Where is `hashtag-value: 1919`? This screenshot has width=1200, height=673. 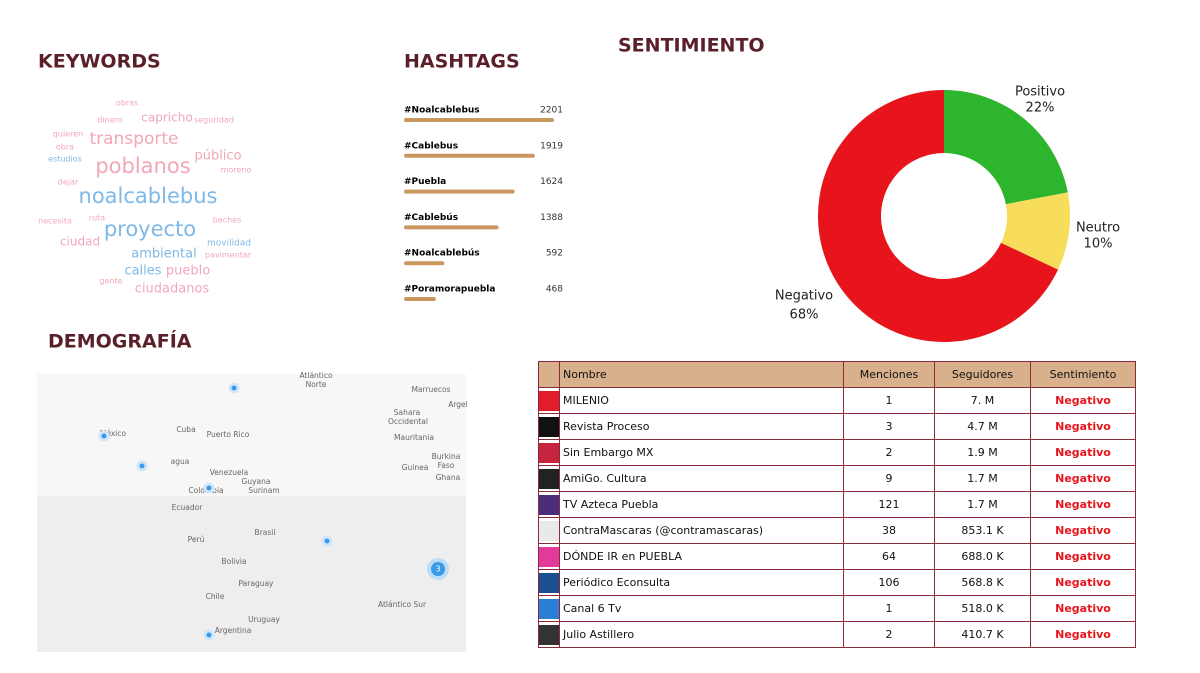 hashtag-value: 1919 is located at coordinates (551, 146).